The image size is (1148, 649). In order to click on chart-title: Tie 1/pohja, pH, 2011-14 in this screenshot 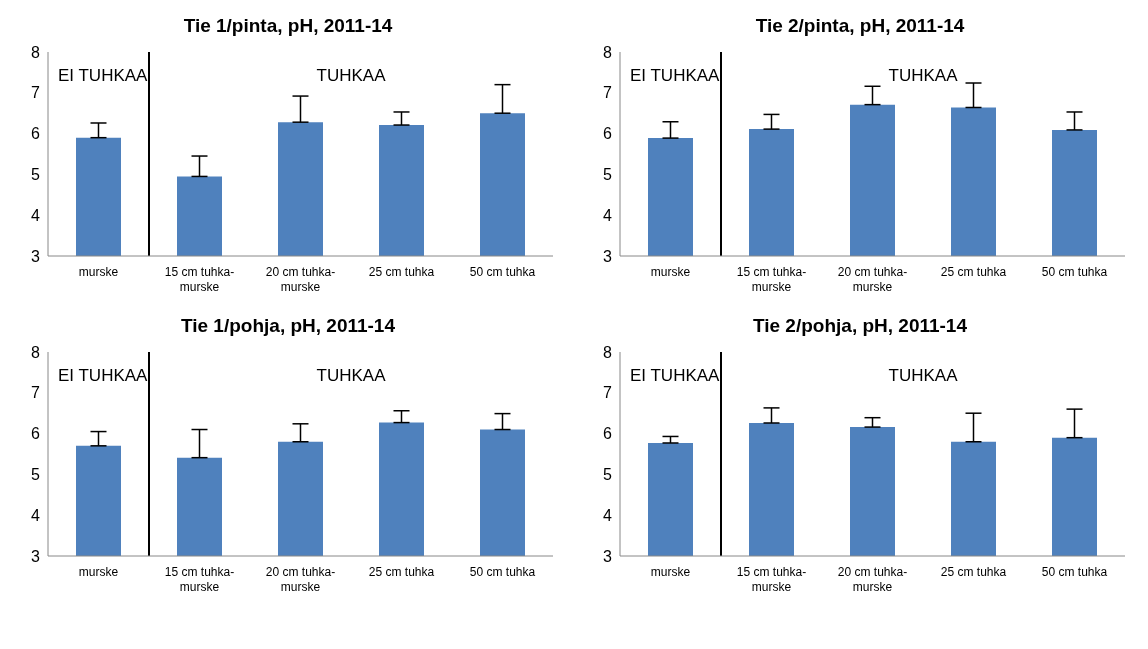, I will do `click(288, 326)`.